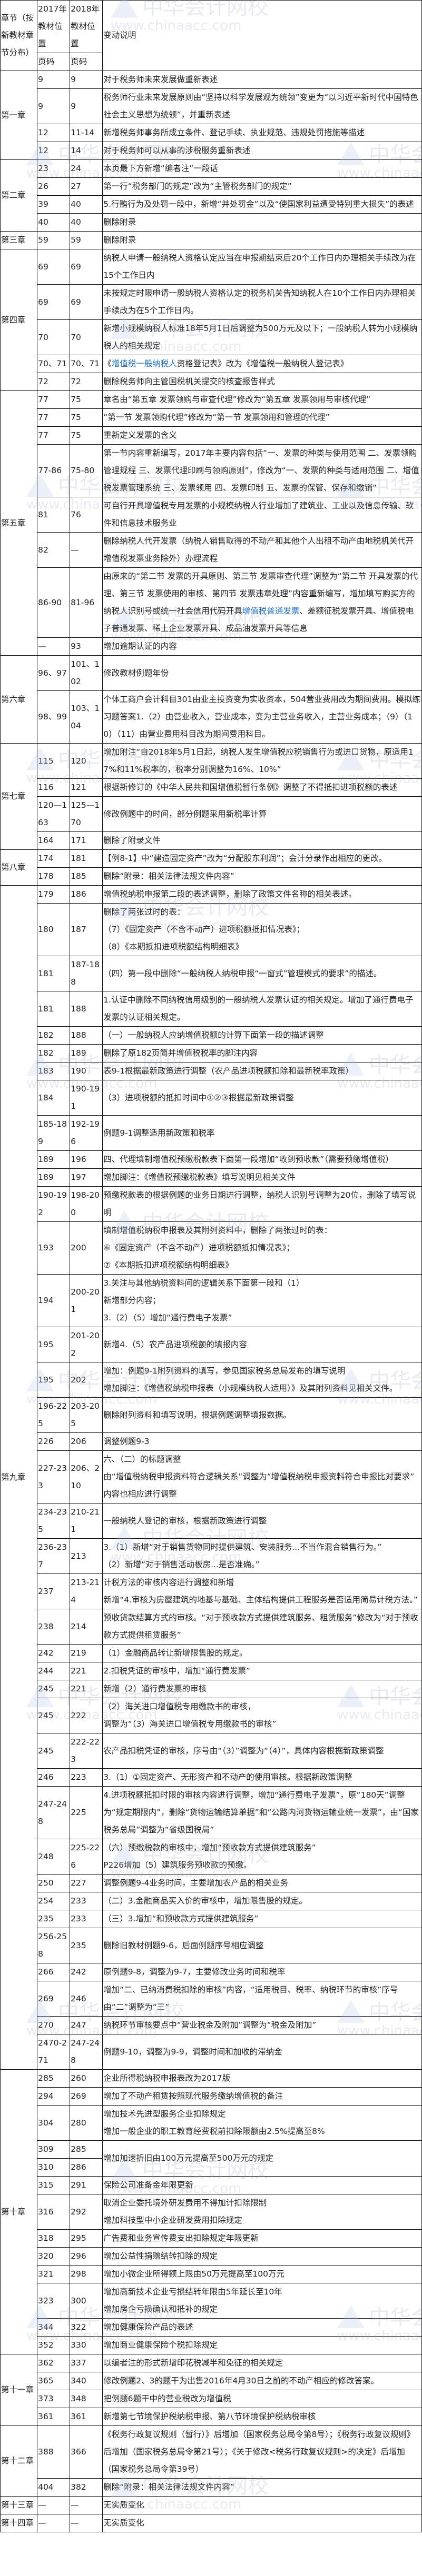 Image resolution: width=422 pixels, height=2576 pixels. I want to click on text-segment: 、差额征税发票开具、增值税电子普通发票、稀土企业发票开具、成品油发票开具等信息, so click(258, 619).